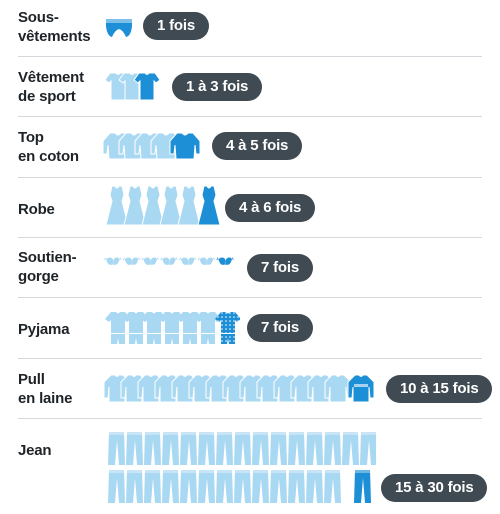  Describe the element at coordinates (35, 450) in the screenshot. I see `row-label: Jean` at that location.